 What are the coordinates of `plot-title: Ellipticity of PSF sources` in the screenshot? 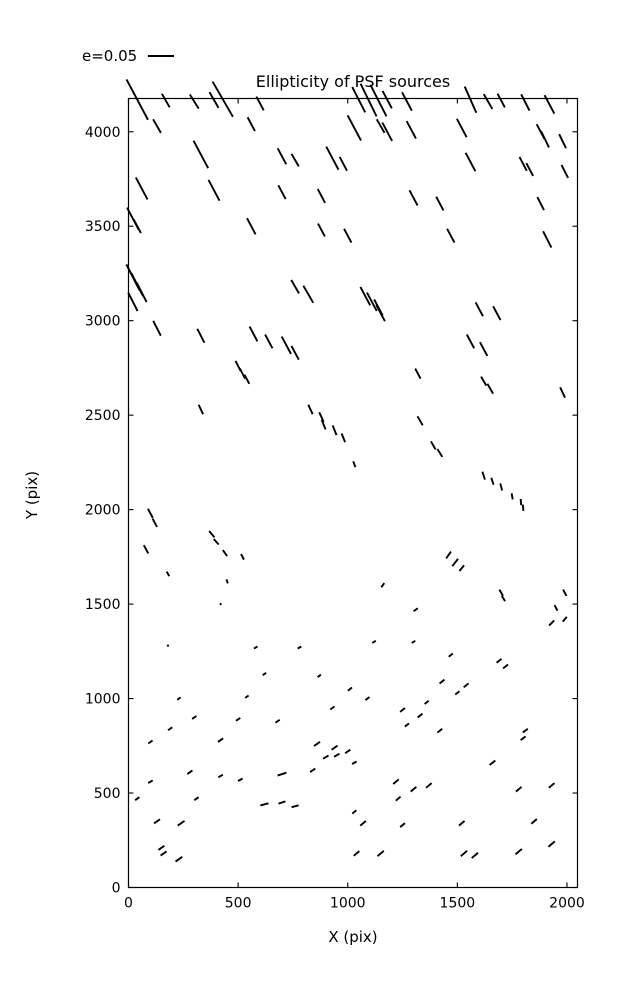 It's located at (353, 81).